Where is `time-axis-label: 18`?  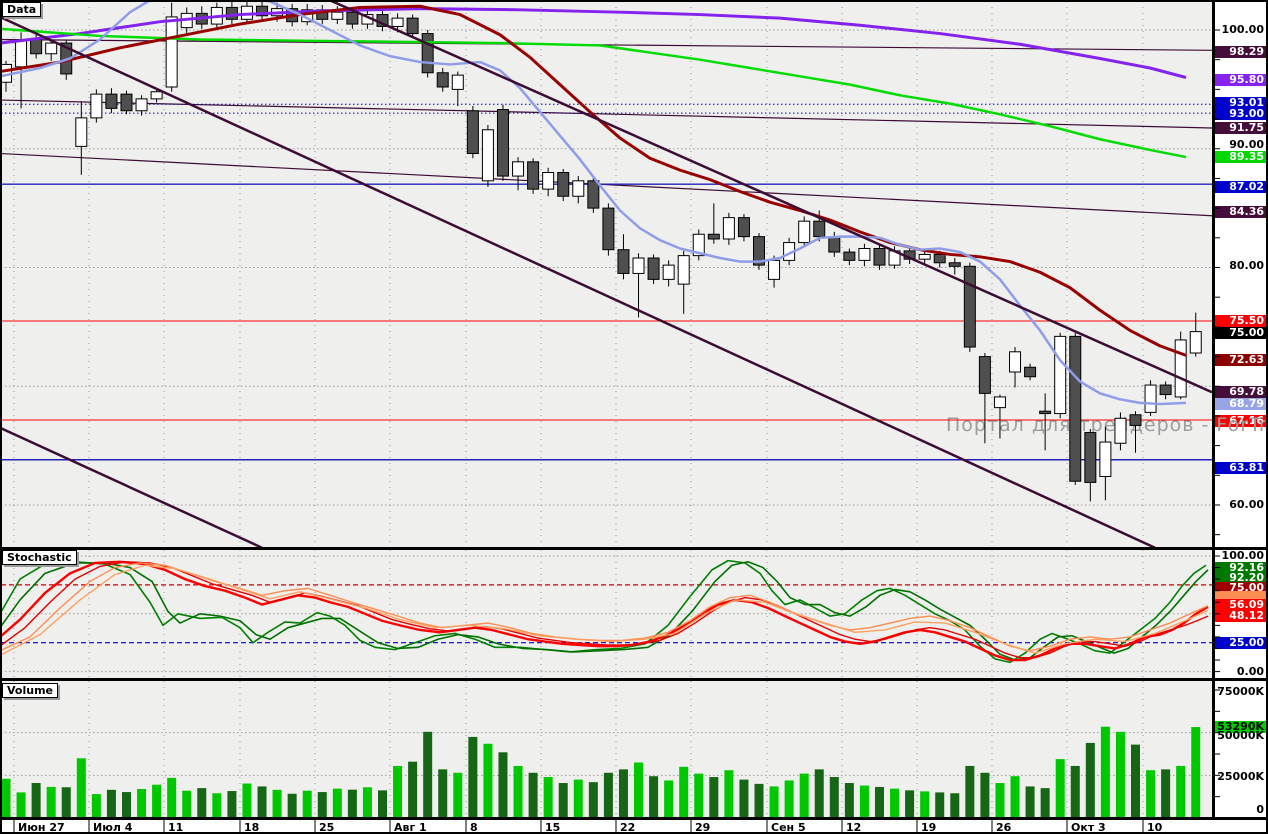
time-axis-label: 18 is located at coordinates (252, 827).